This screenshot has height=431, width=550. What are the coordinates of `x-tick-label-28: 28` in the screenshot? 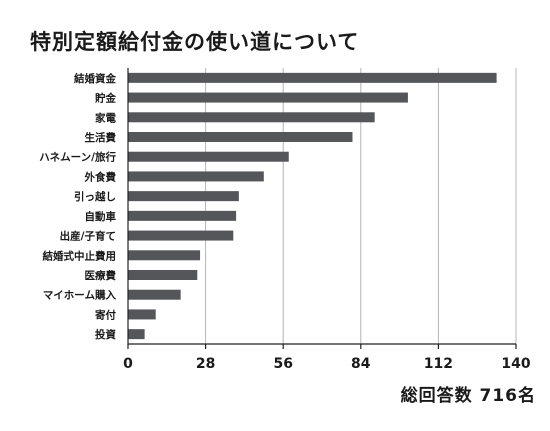 It's located at (205, 364).